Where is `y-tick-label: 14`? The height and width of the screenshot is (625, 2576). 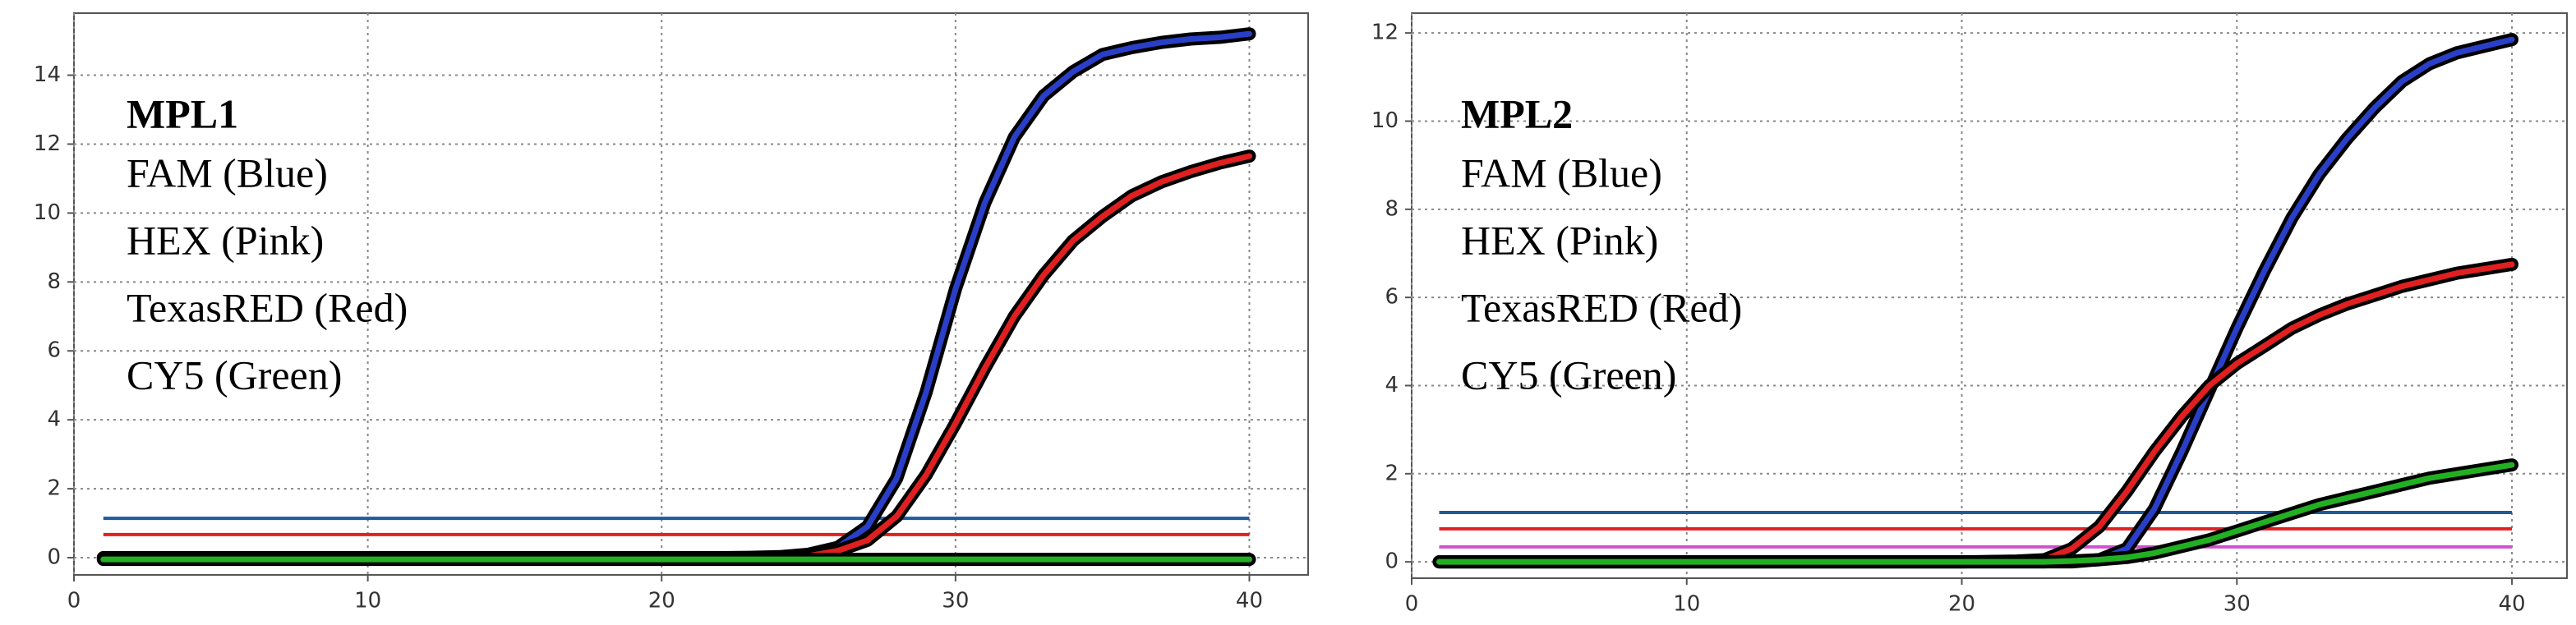
y-tick-label: 14 is located at coordinates (47, 74).